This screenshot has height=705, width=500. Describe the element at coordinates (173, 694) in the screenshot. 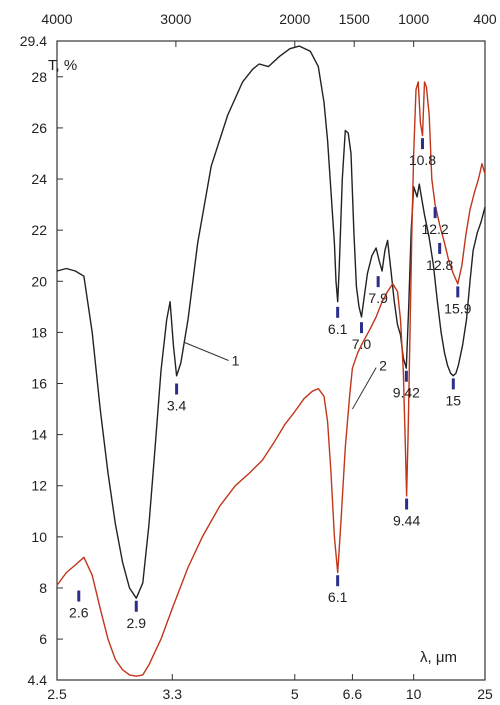

I see `bottom-tick-label: 3.3` at that location.